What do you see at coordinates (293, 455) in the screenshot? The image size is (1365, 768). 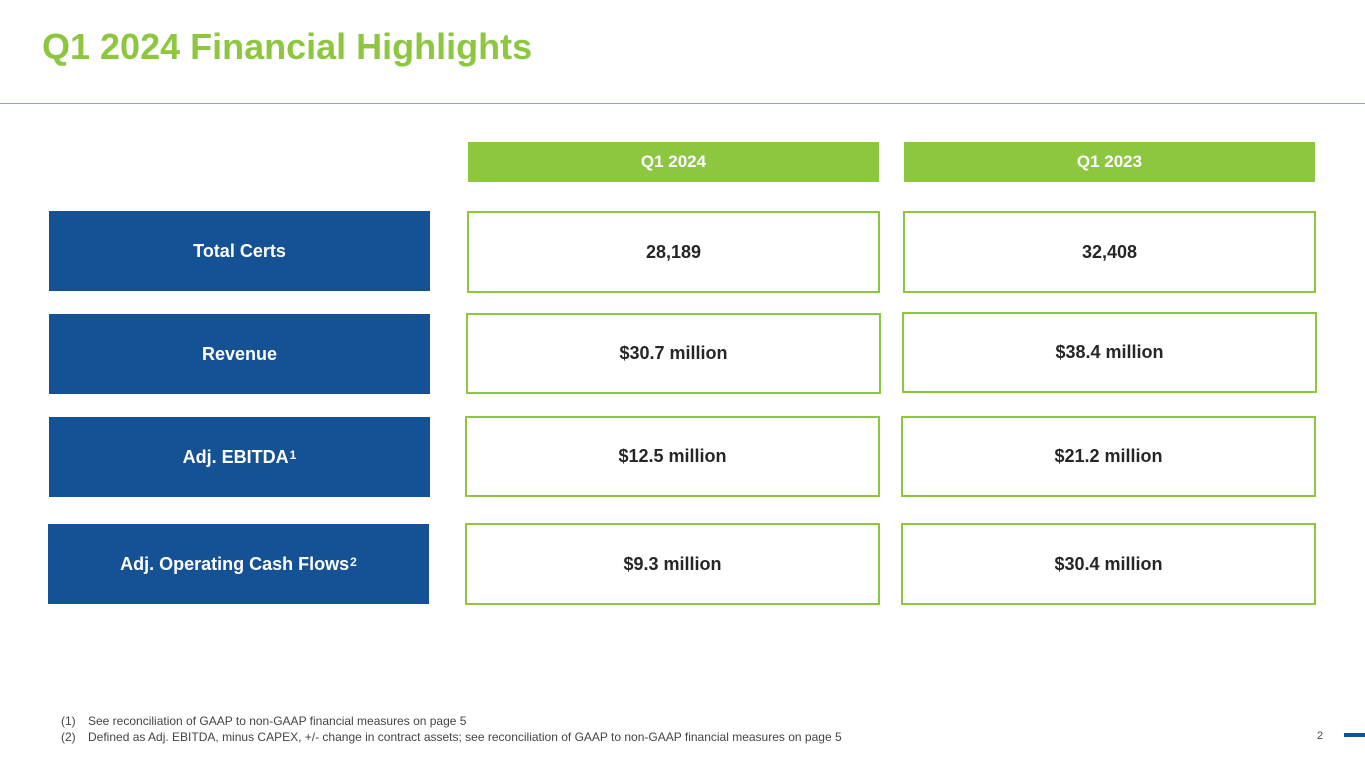 I see `footnote-ref-1: 1` at bounding box center [293, 455].